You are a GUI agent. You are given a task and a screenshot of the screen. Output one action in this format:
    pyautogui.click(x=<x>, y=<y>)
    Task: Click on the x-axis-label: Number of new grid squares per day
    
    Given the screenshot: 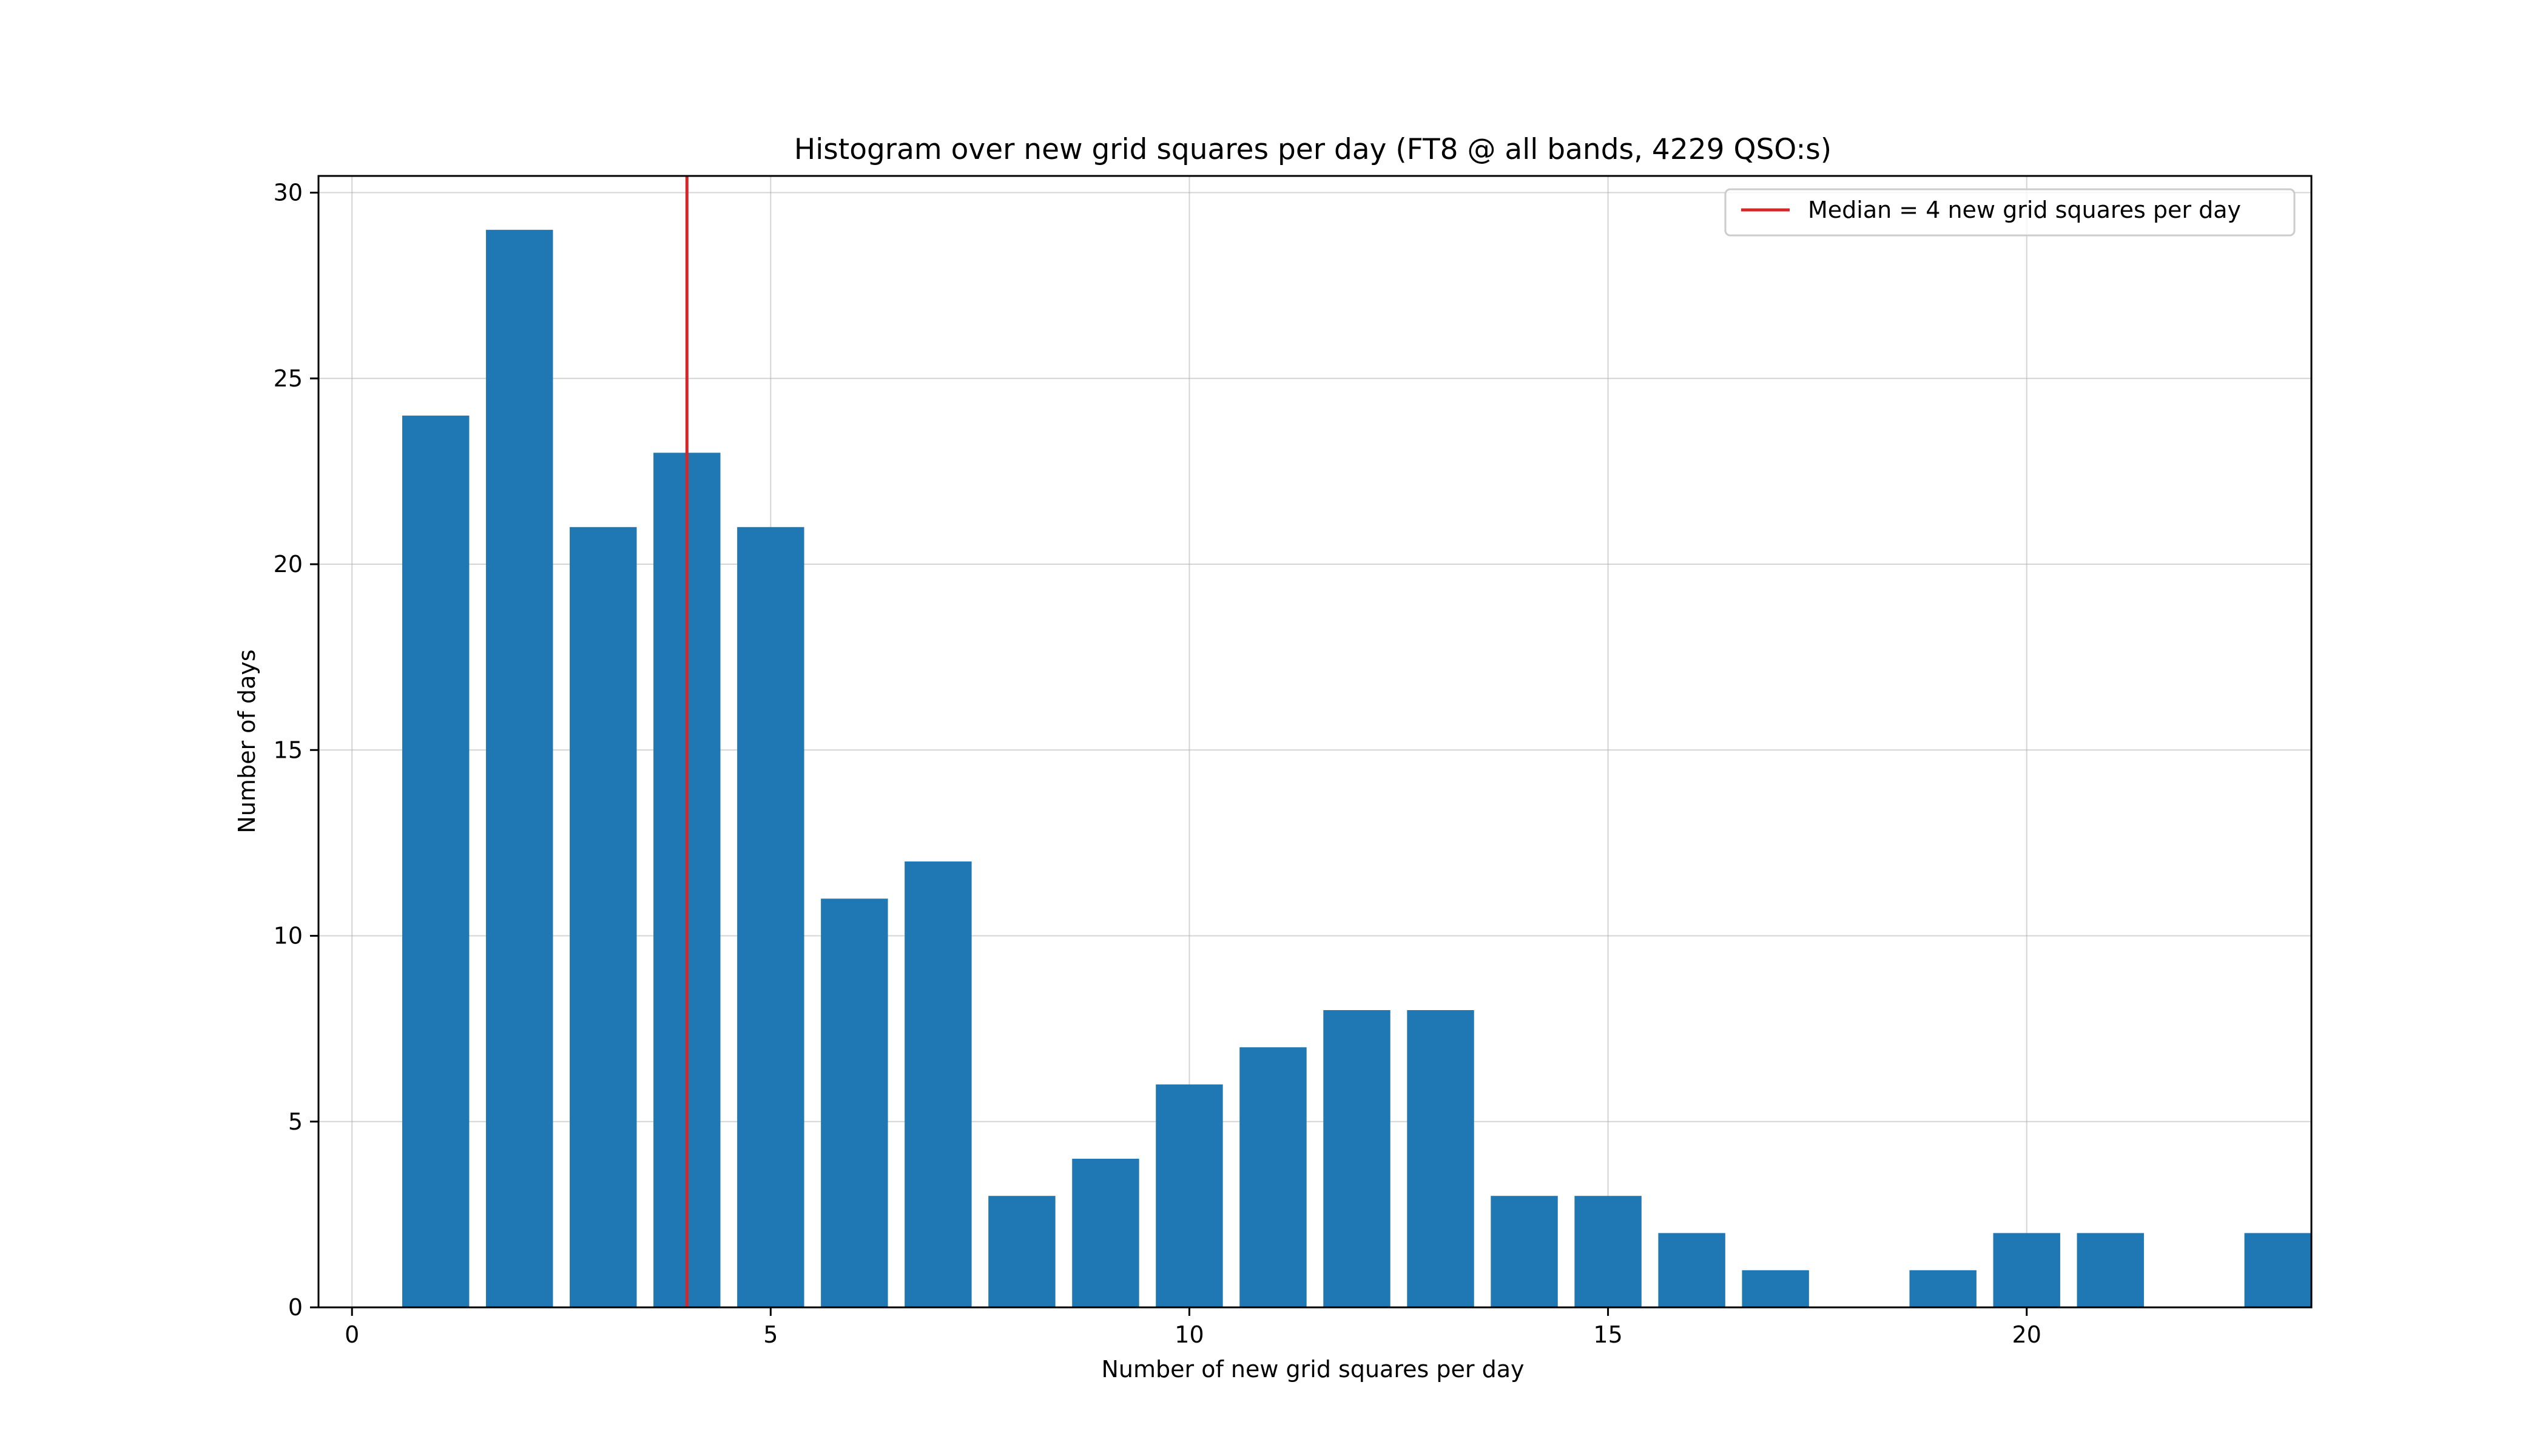 What is the action you would take?
    pyautogui.click(x=1313, y=1369)
    